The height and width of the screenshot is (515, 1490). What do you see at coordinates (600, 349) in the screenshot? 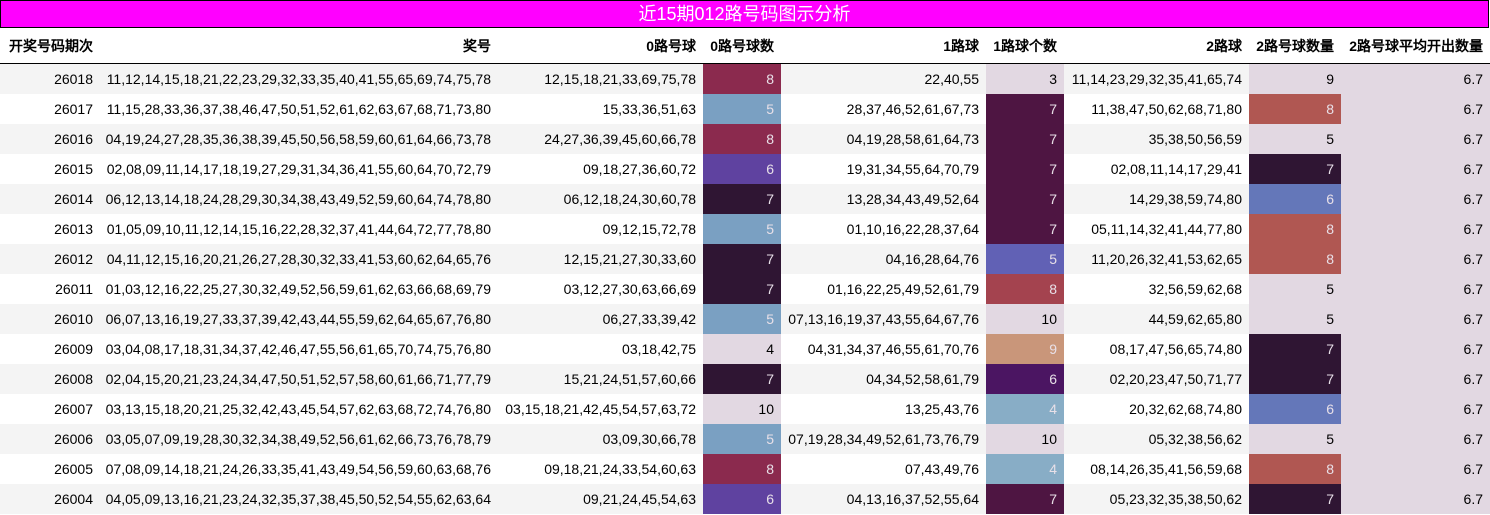
I see `route0-balls-cell: 03,18,42,75` at bounding box center [600, 349].